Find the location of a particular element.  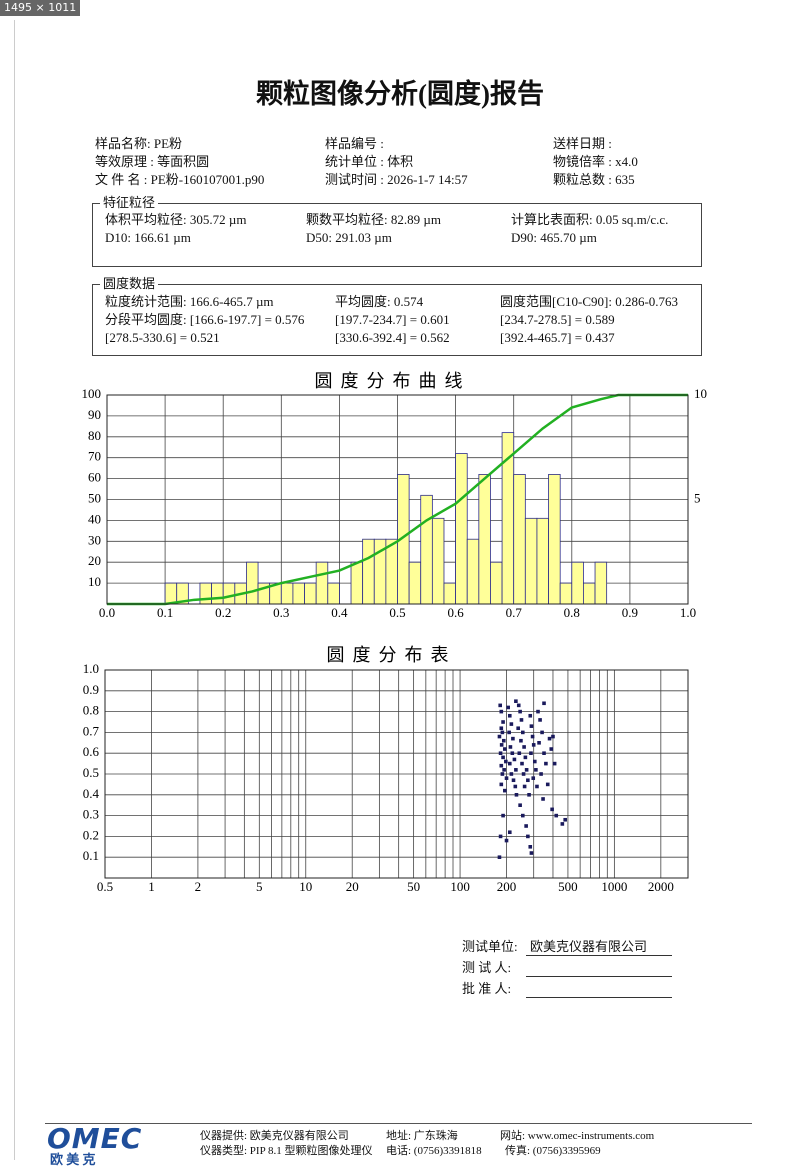

roundness-field: 圆度范围[C10-C90]: 0.286-0.763 is located at coordinates (589, 301).